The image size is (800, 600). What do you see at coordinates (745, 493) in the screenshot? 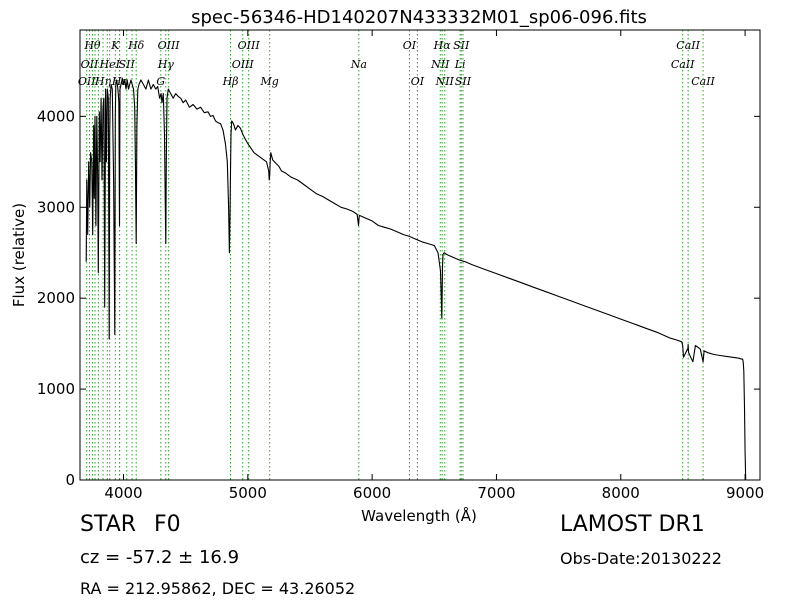
I see `x-tick-label: 9000` at bounding box center [745, 493].